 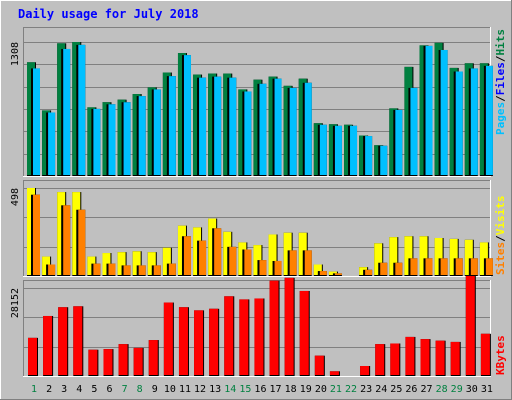 What do you see at coordinates (306, 389) in the screenshot?
I see `x-label-day-19: 19` at bounding box center [306, 389].